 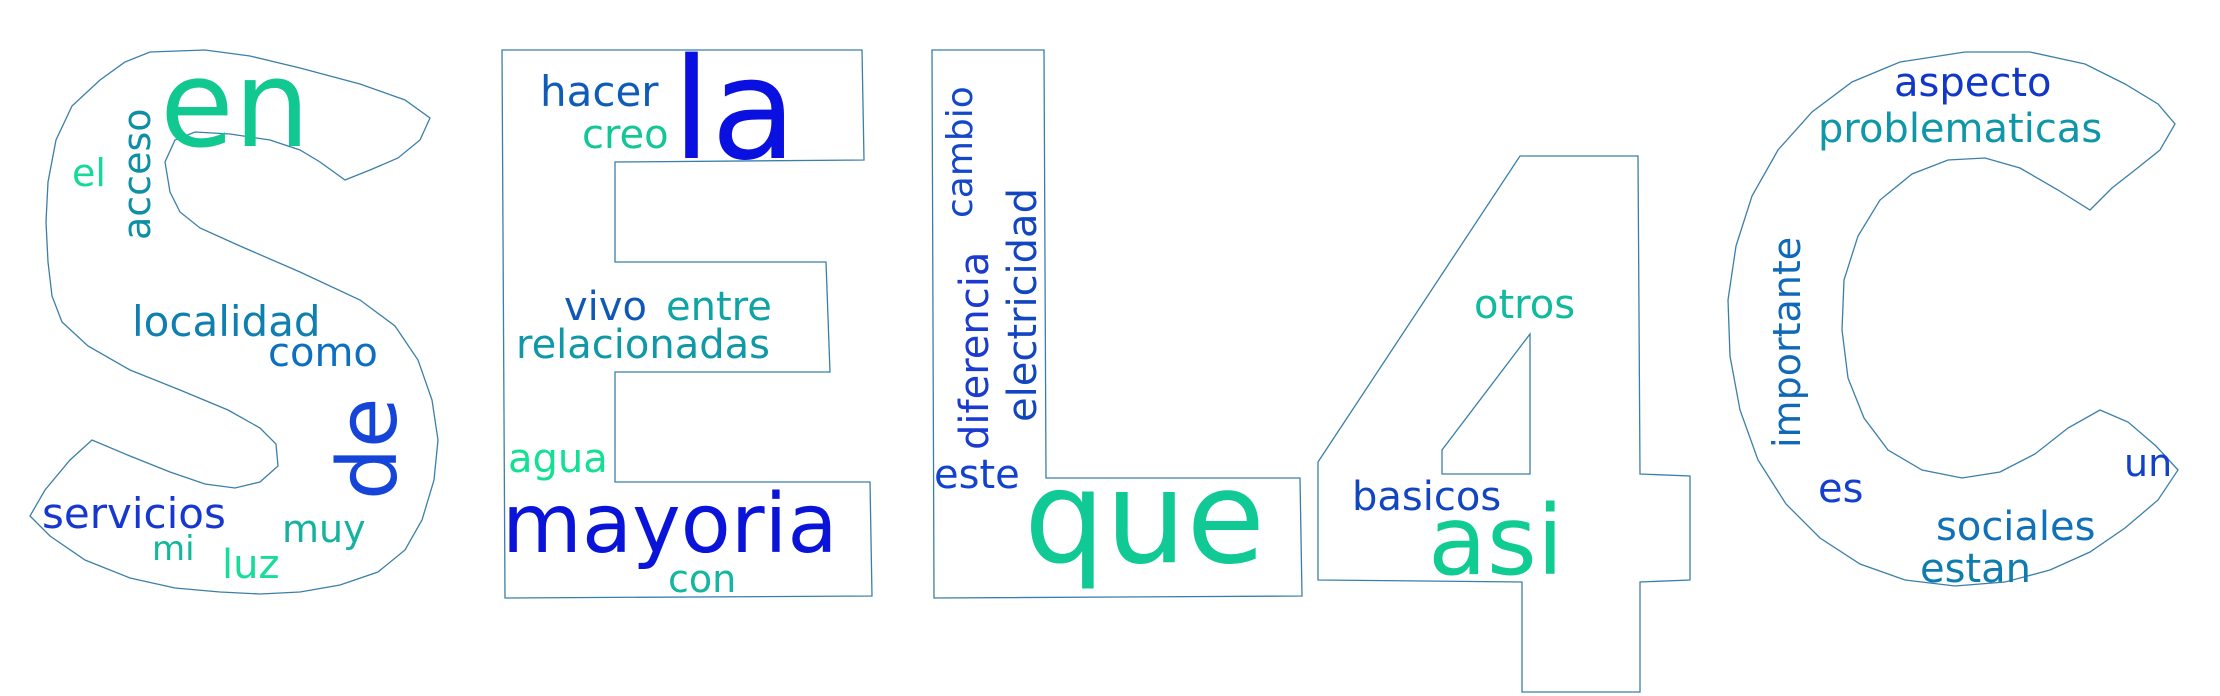 I want to click on word-basicos: basicos, so click(x=1426, y=497).